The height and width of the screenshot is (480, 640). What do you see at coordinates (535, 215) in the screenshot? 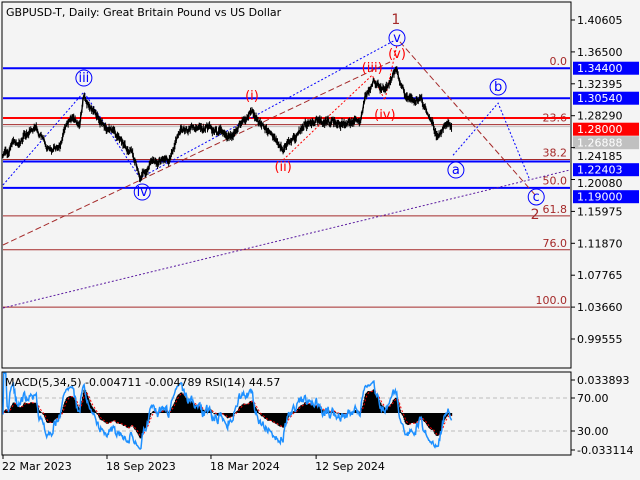
I see `wave-label: 2` at bounding box center [535, 215].